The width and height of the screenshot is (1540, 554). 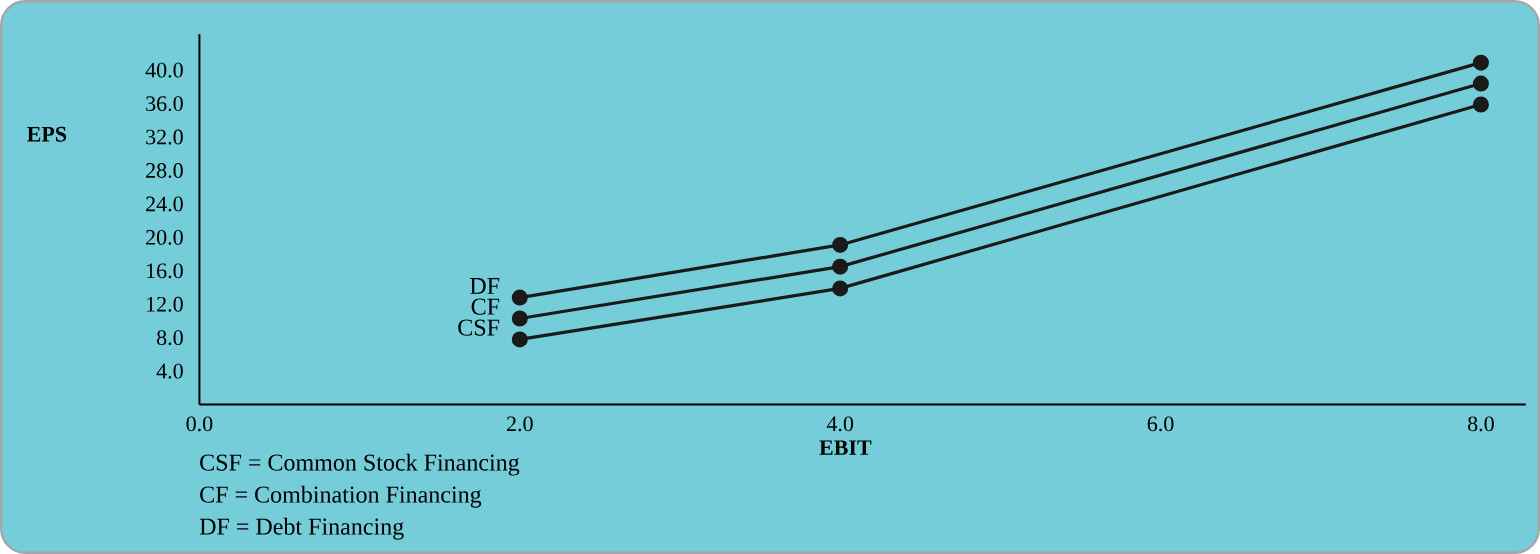 What do you see at coordinates (164, 237) in the screenshot?
I see `y-tick-label: 20.0` at bounding box center [164, 237].